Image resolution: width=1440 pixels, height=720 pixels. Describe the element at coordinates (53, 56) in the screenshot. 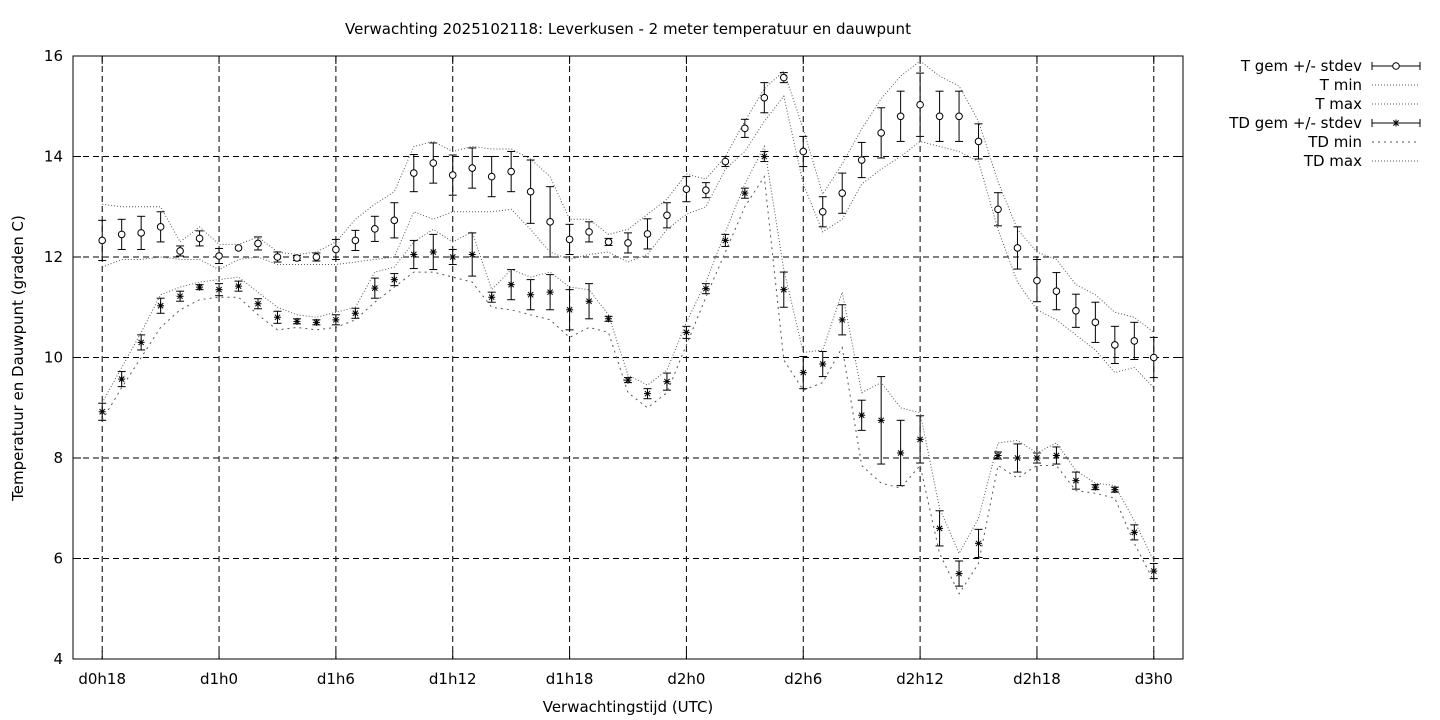

I see `y-tick-label: 16` at that location.